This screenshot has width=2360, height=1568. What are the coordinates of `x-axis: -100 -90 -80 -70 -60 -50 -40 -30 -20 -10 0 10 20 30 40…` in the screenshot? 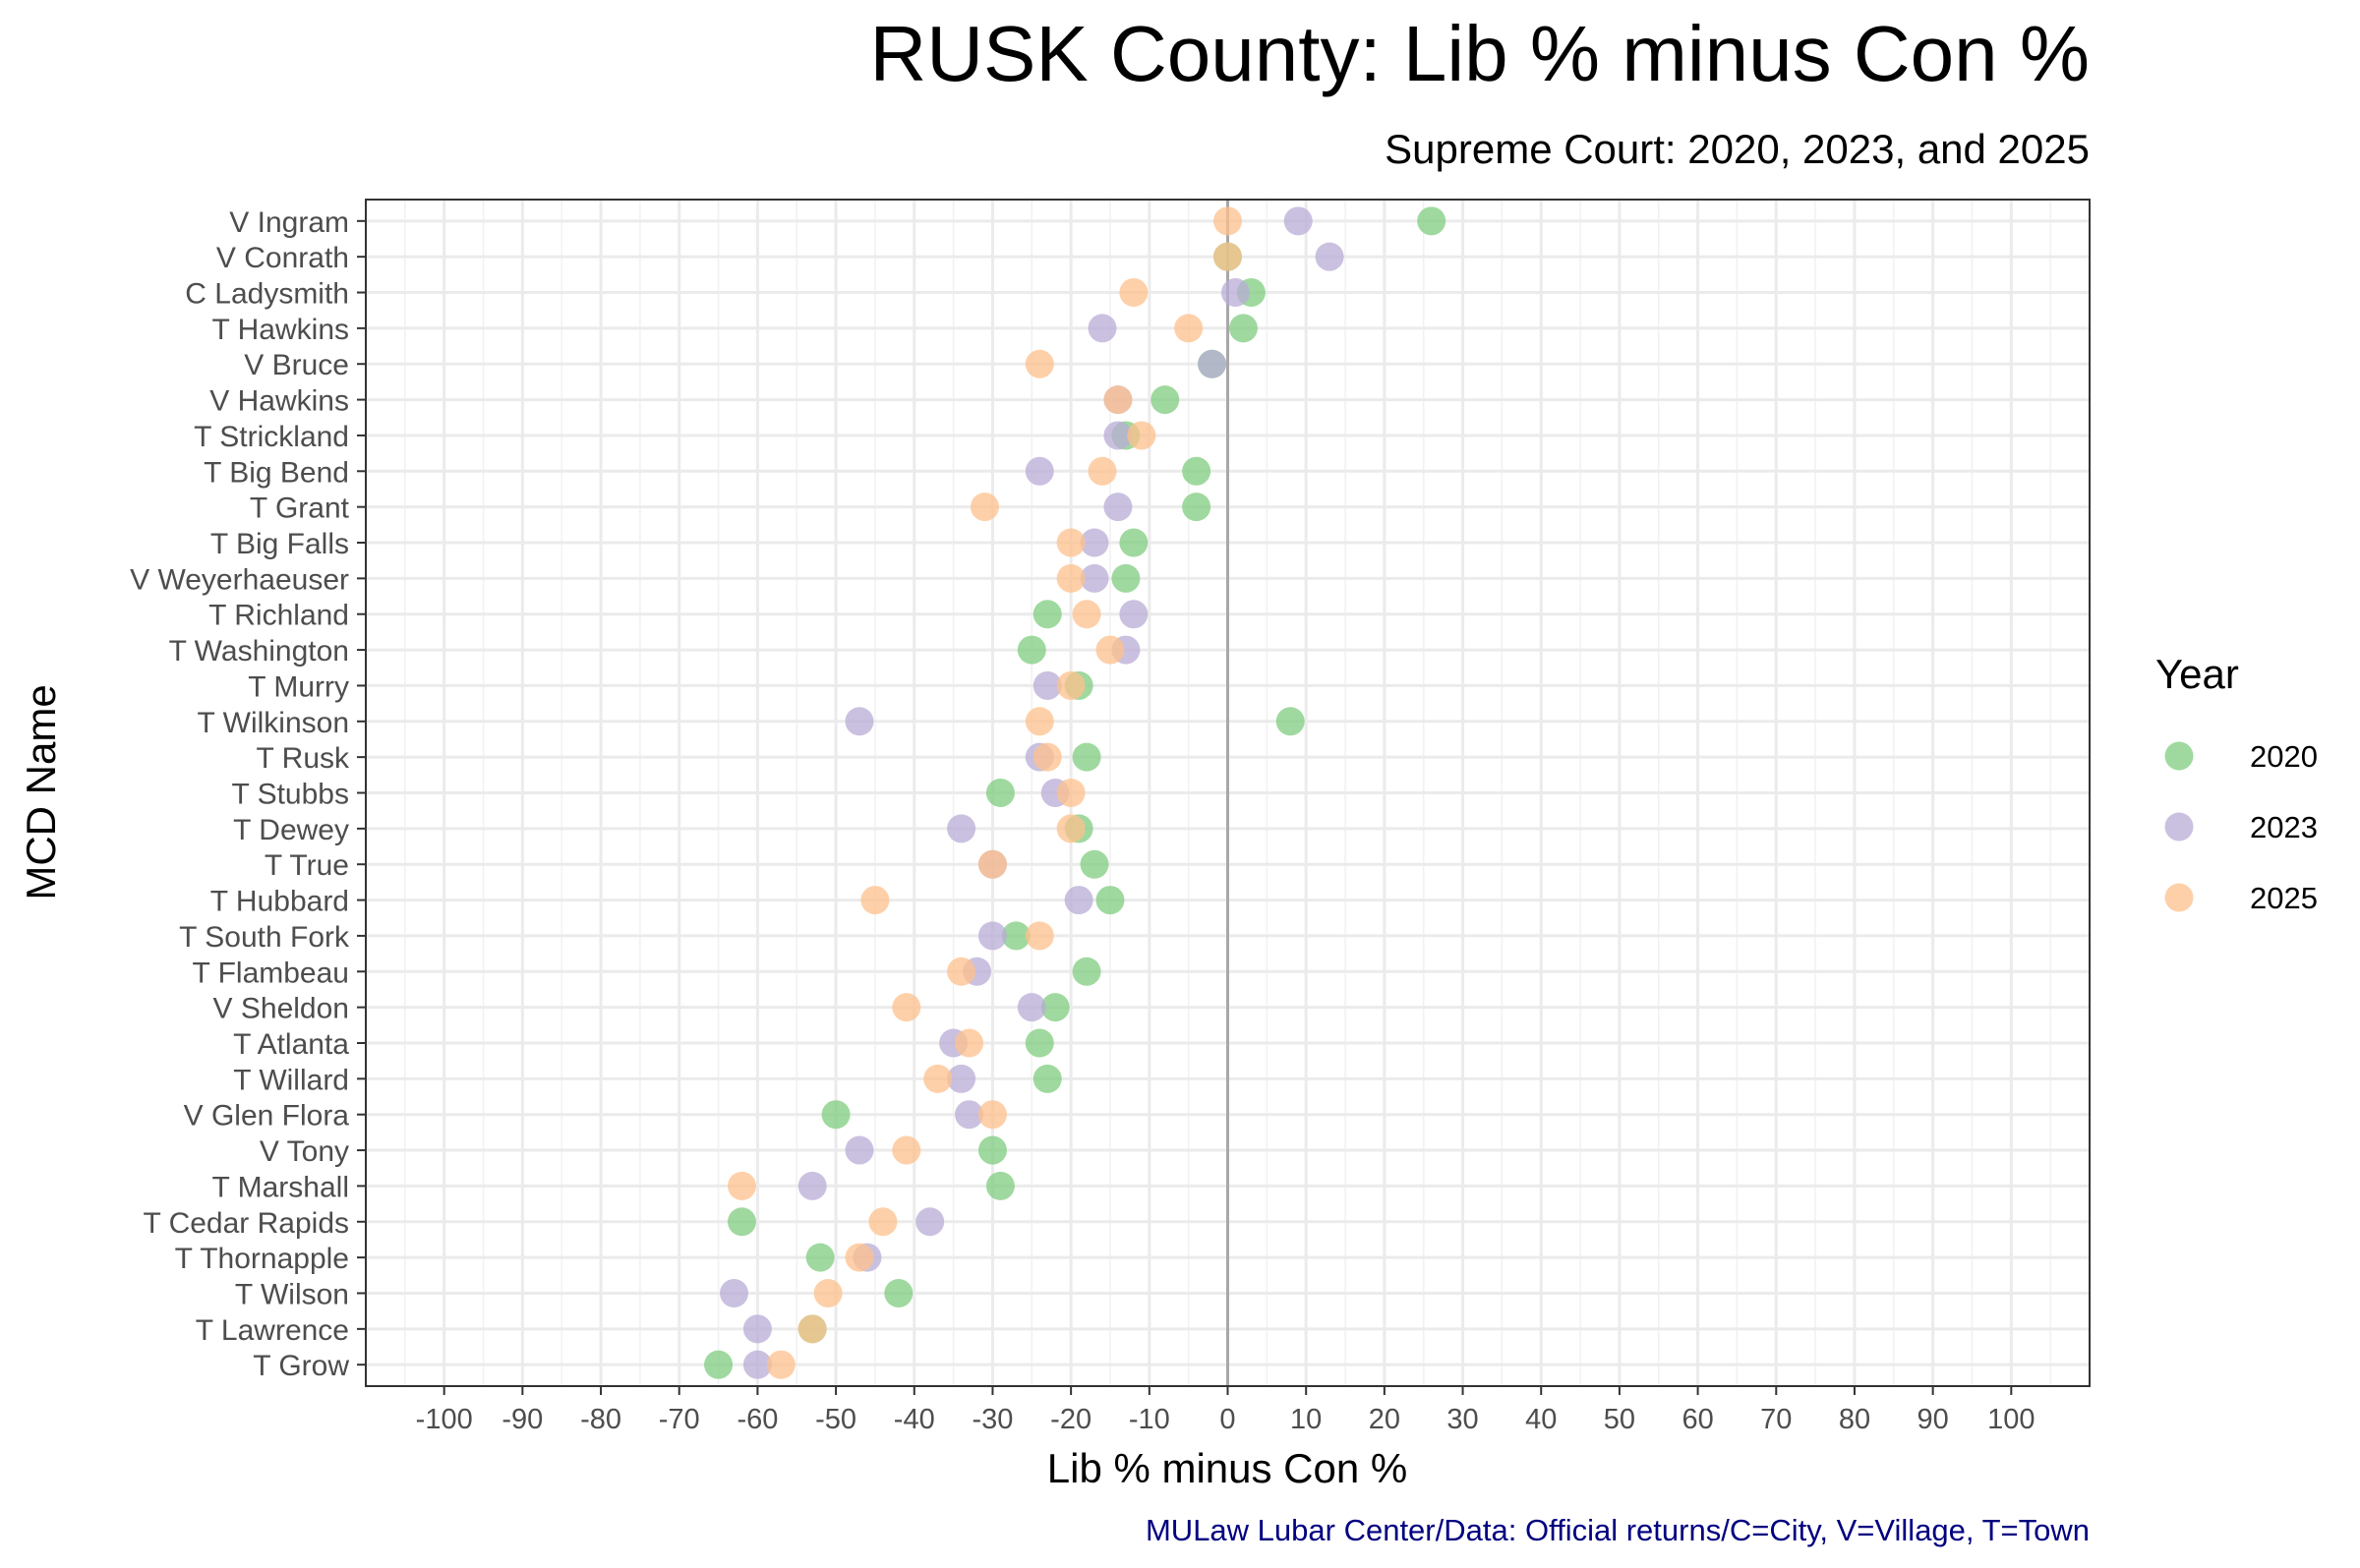 It's located at (1226, 1410).